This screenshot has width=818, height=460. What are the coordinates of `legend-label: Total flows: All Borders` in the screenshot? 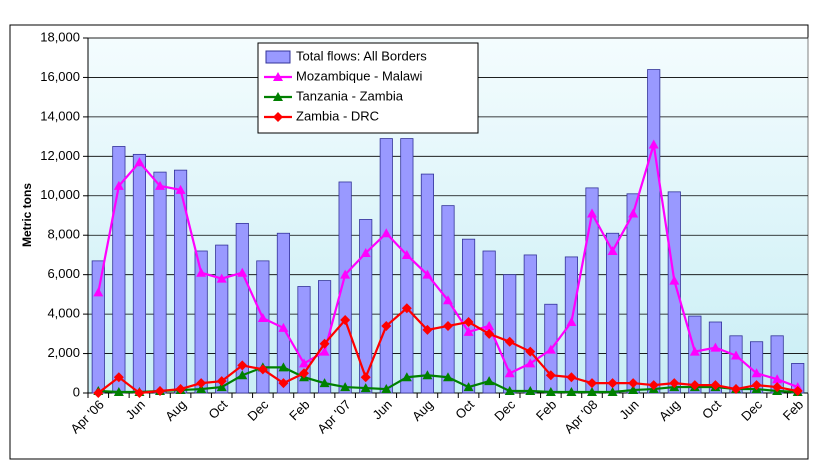 It's located at (361, 55).